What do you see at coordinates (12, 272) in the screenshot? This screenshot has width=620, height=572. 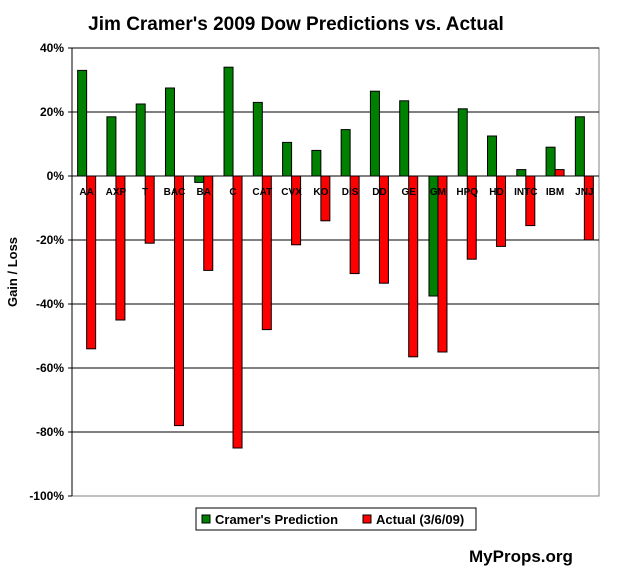 I see `y-axis-label: Gain / Loss` at bounding box center [12, 272].